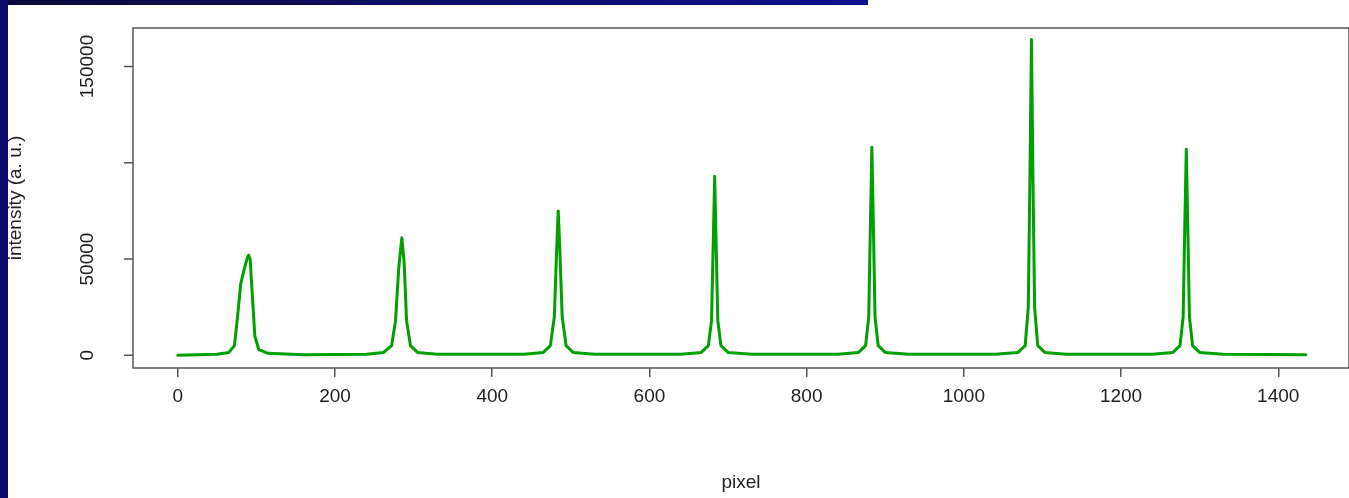 The width and height of the screenshot is (1349, 498). Describe the element at coordinates (14, 198) in the screenshot. I see `y-axis-title: intensity (a. u.)` at that location.